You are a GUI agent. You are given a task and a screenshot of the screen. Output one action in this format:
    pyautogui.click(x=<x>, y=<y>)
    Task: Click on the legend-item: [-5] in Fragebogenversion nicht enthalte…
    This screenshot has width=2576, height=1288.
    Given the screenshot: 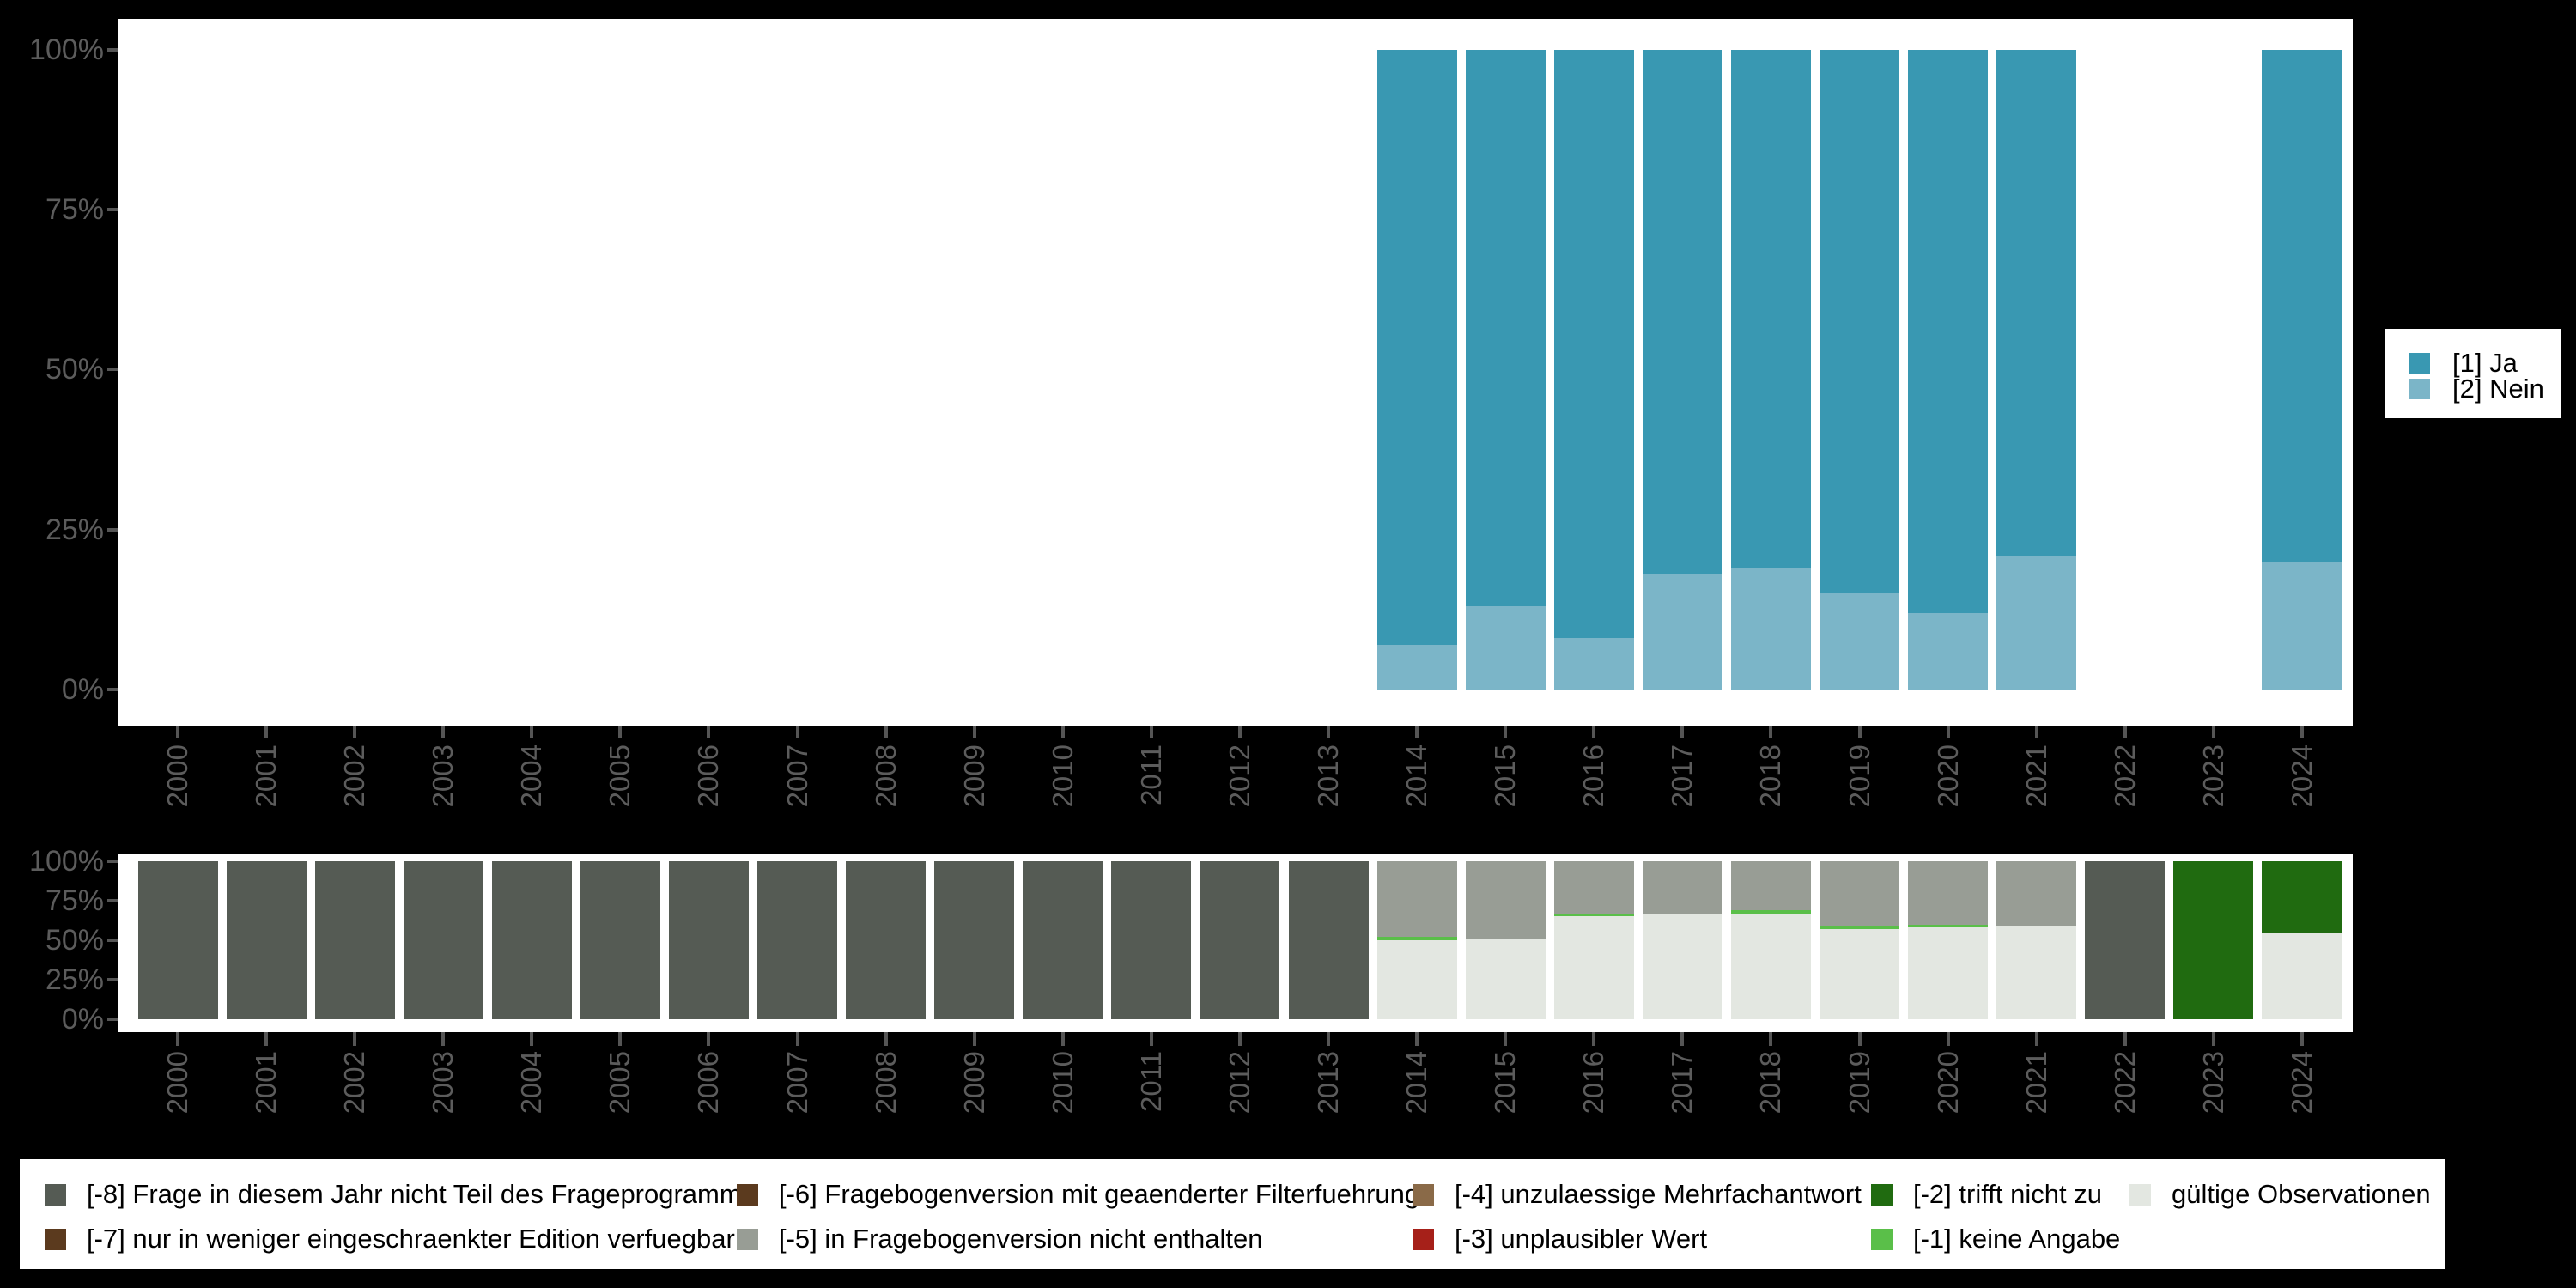 What is the action you would take?
    pyautogui.click(x=1000, y=1239)
    